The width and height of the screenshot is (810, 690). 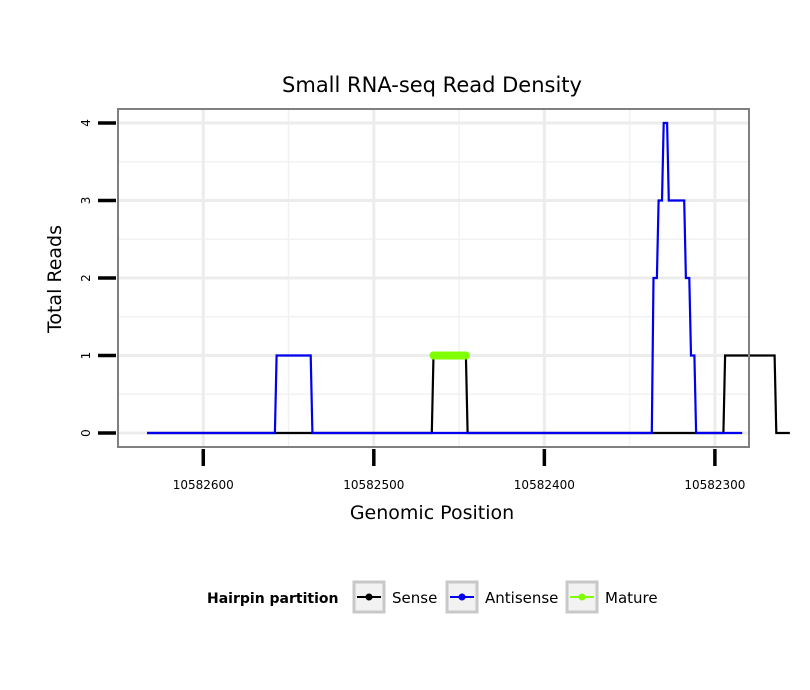 I want to click on legend-label-sense: Sense, so click(x=414, y=598).